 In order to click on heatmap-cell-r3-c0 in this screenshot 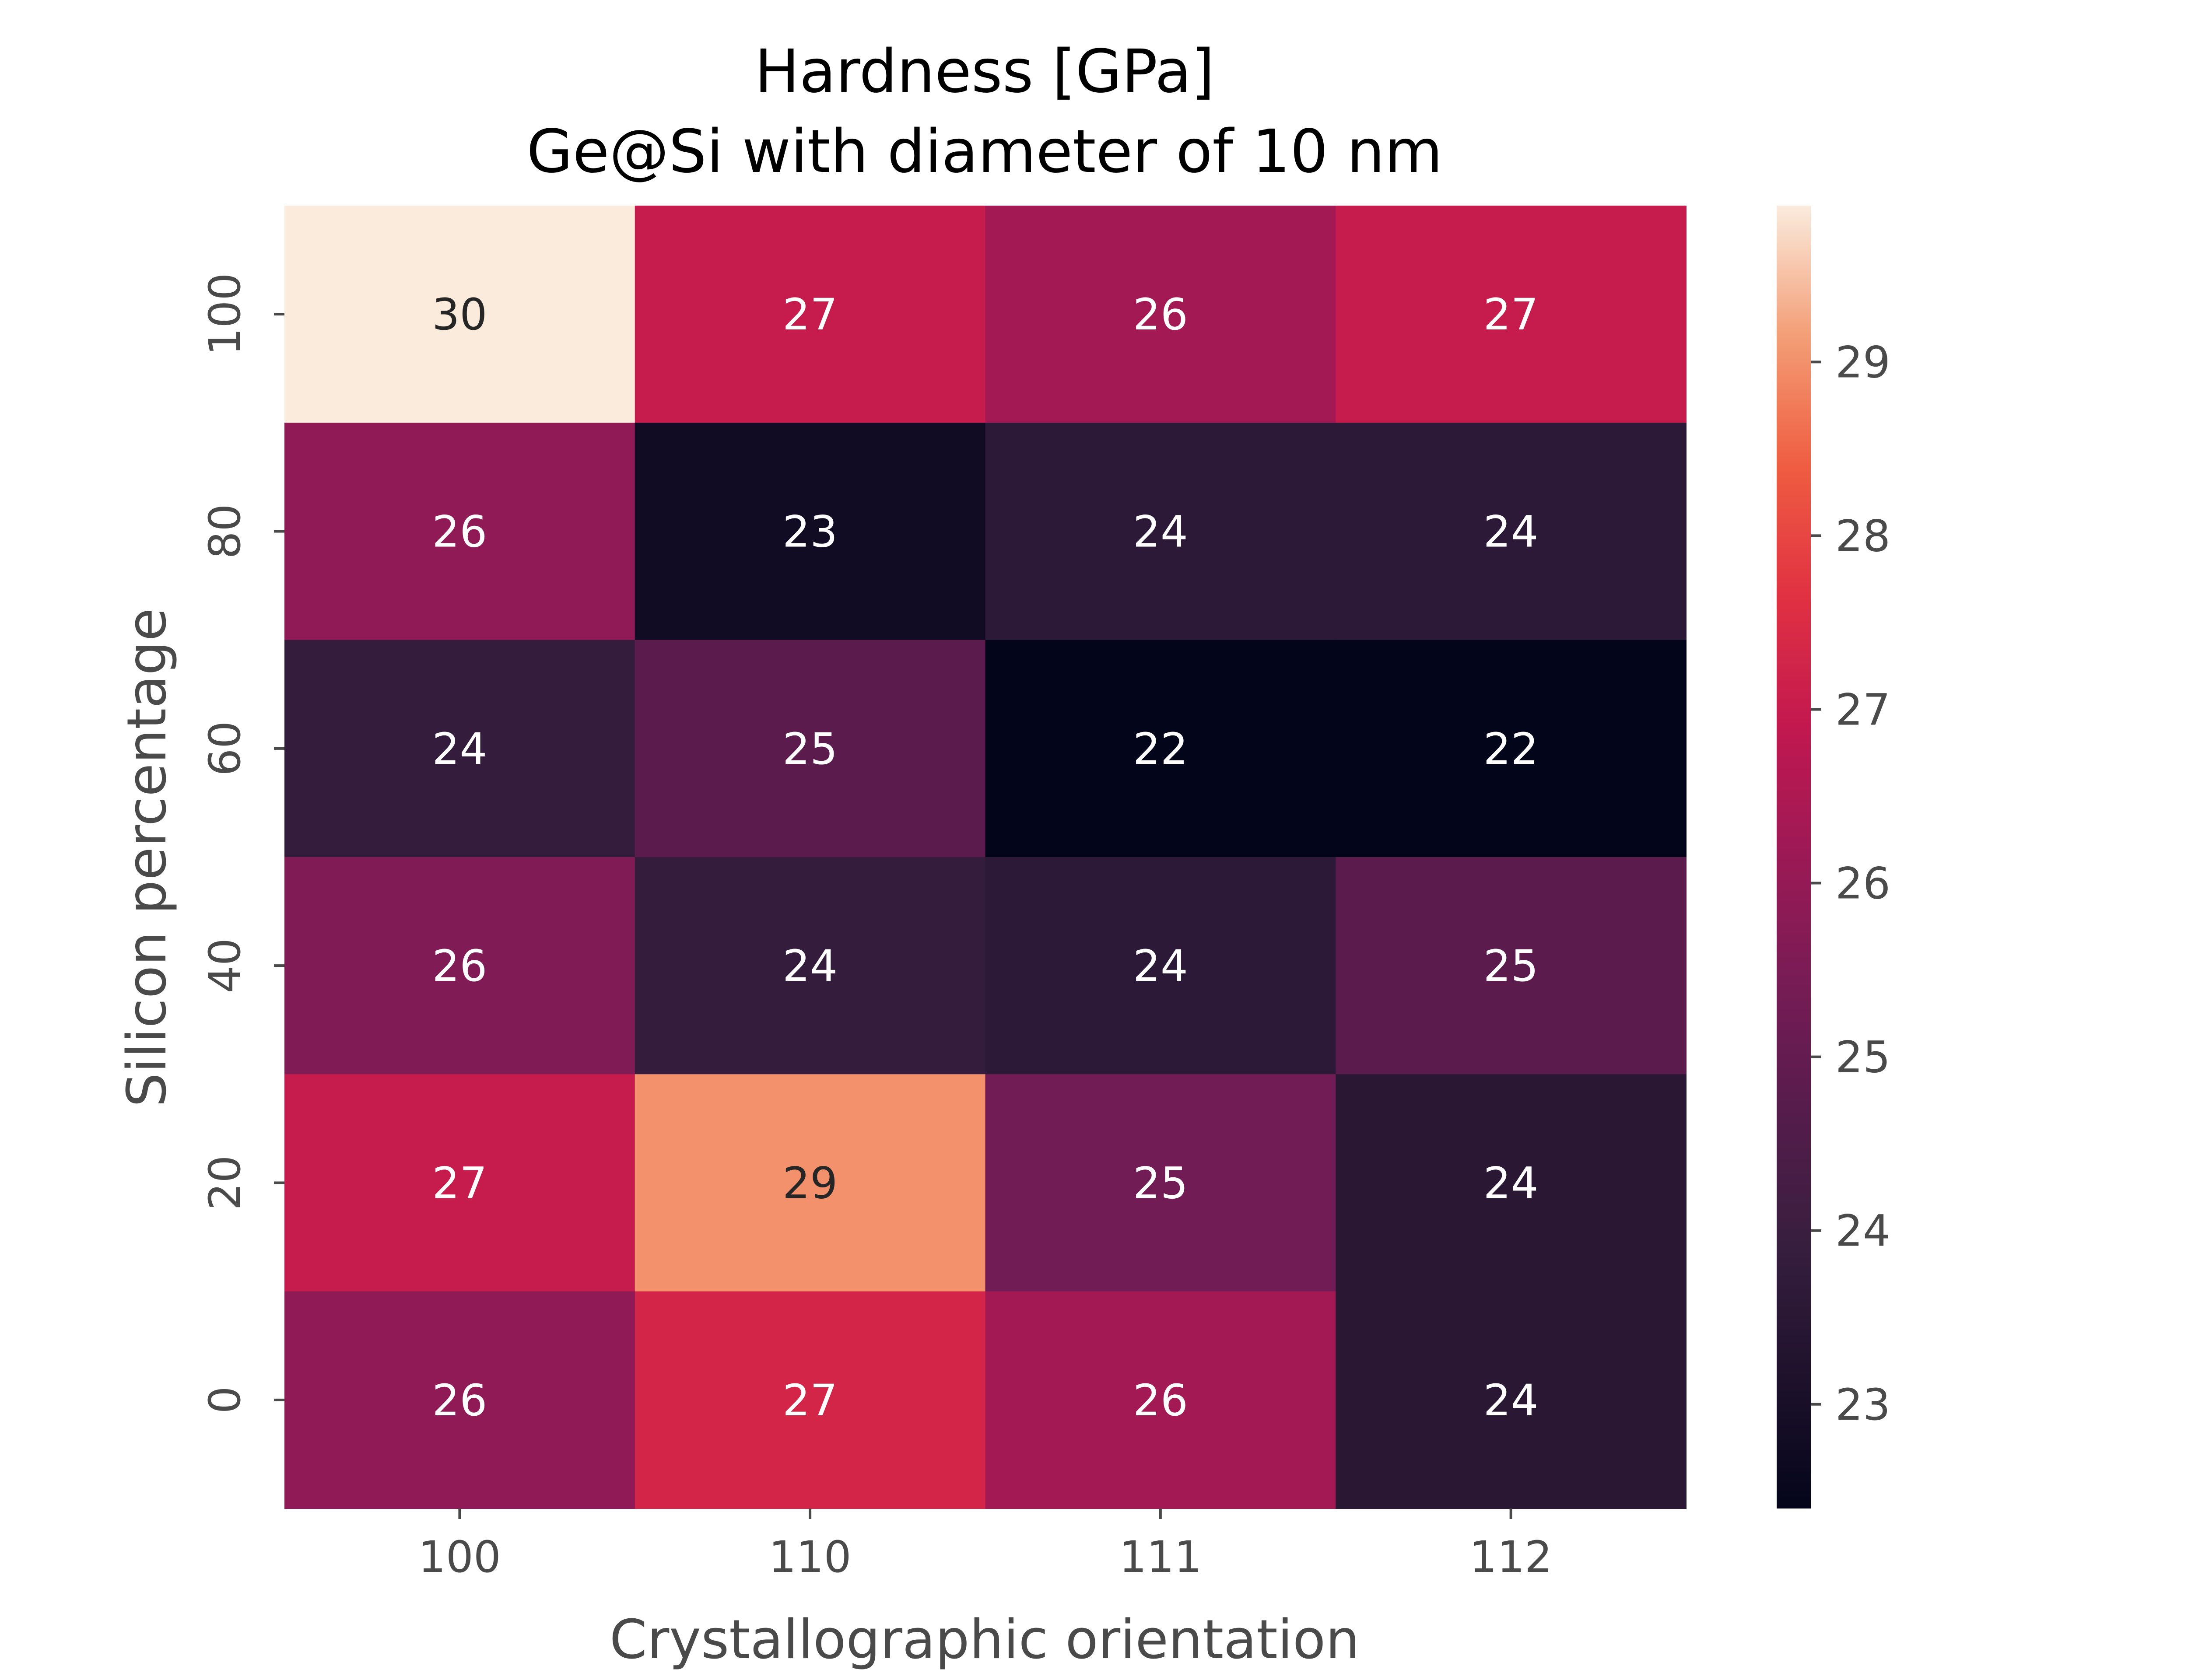, I will do `click(459, 966)`.